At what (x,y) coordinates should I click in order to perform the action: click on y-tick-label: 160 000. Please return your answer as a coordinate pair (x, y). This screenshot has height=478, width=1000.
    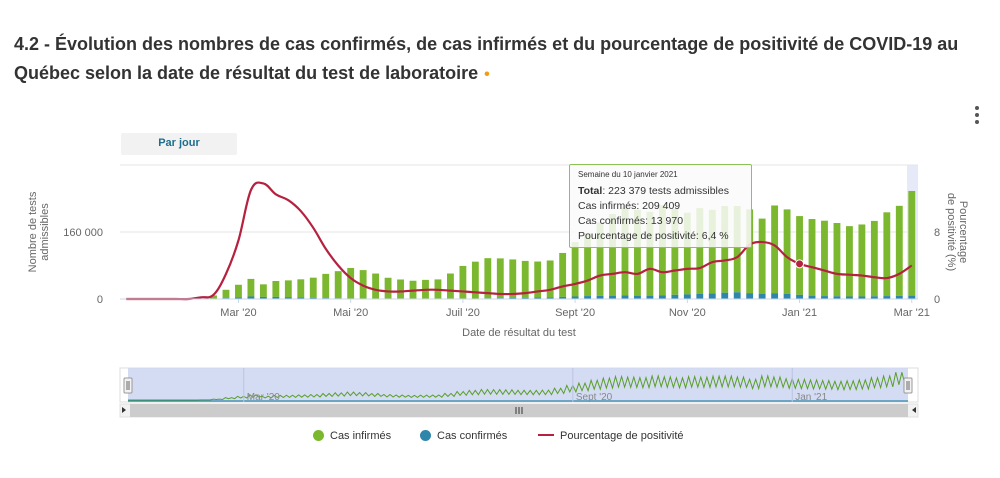
    Looking at the image, I should click on (83, 233).